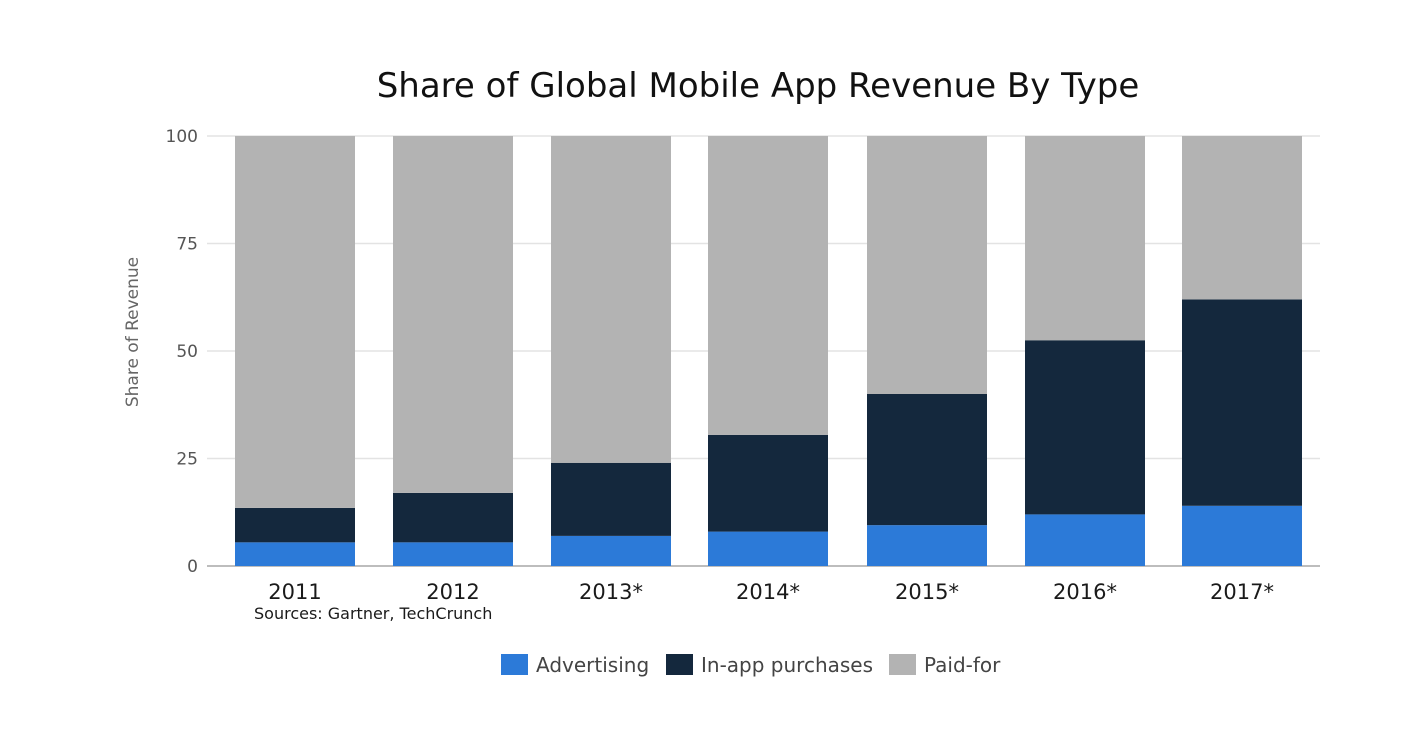  What do you see at coordinates (187, 460) in the screenshot?
I see `y-tick-label: 25` at bounding box center [187, 460].